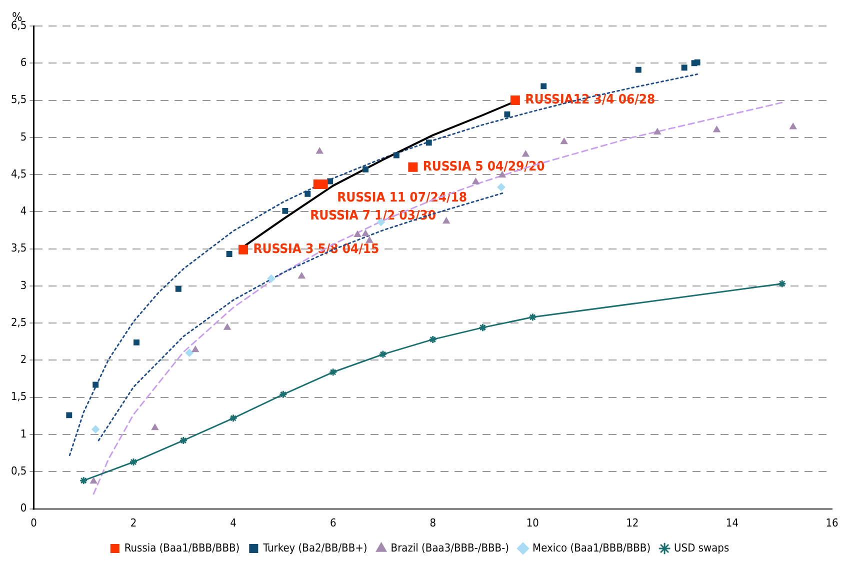 The width and height of the screenshot is (850, 572). What do you see at coordinates (483, 167) in the screenshot?
I see `annotation: RUSSIA 5 04/29/20` at bounding box center [483, 167].